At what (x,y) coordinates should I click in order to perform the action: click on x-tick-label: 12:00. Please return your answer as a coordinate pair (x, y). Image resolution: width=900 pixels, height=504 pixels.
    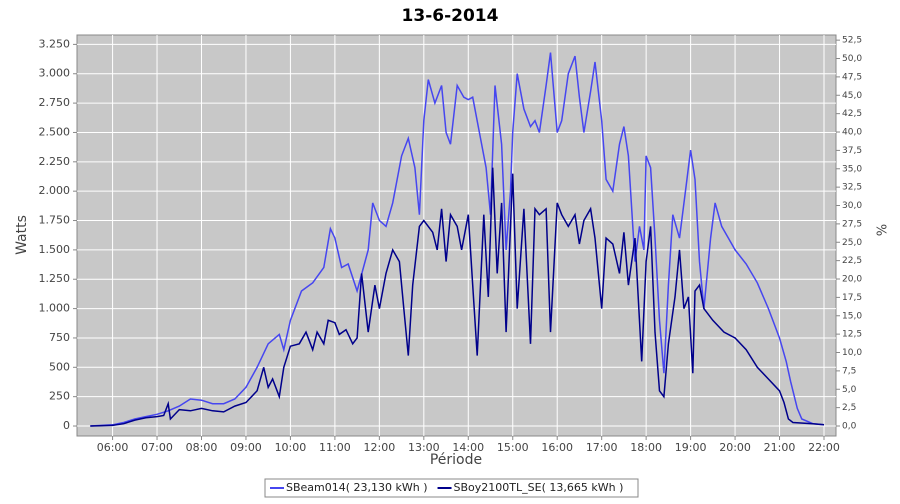
    Looking at the image, I should click on (380, 447).